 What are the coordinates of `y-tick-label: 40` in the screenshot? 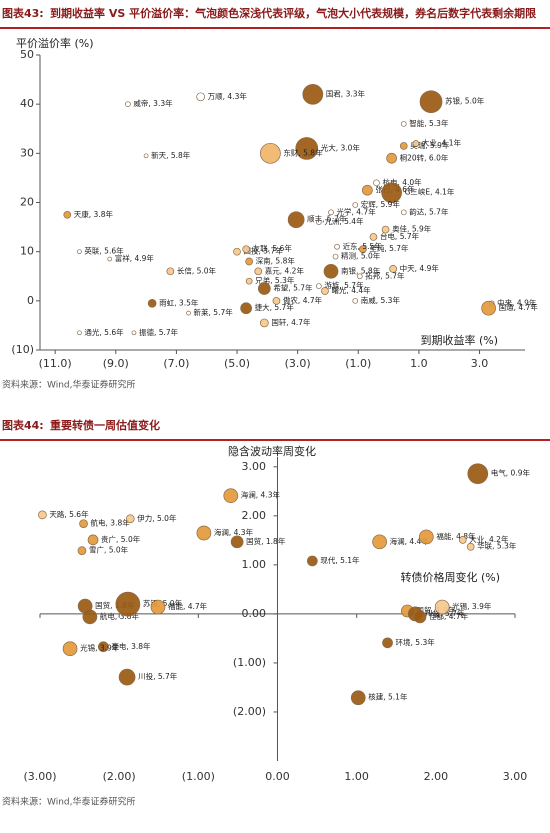 It's located at (27, 103).